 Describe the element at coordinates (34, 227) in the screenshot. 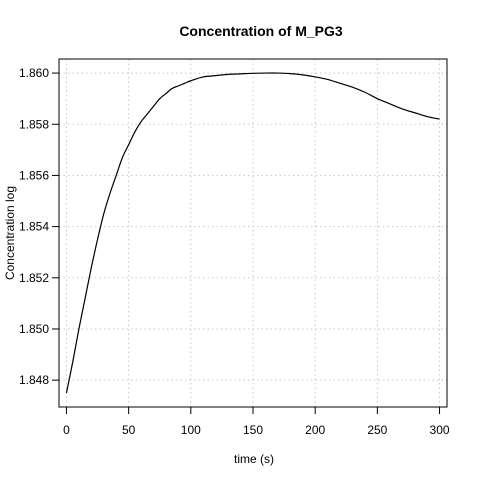

I see `y-tick-label: 1.854` at that location.